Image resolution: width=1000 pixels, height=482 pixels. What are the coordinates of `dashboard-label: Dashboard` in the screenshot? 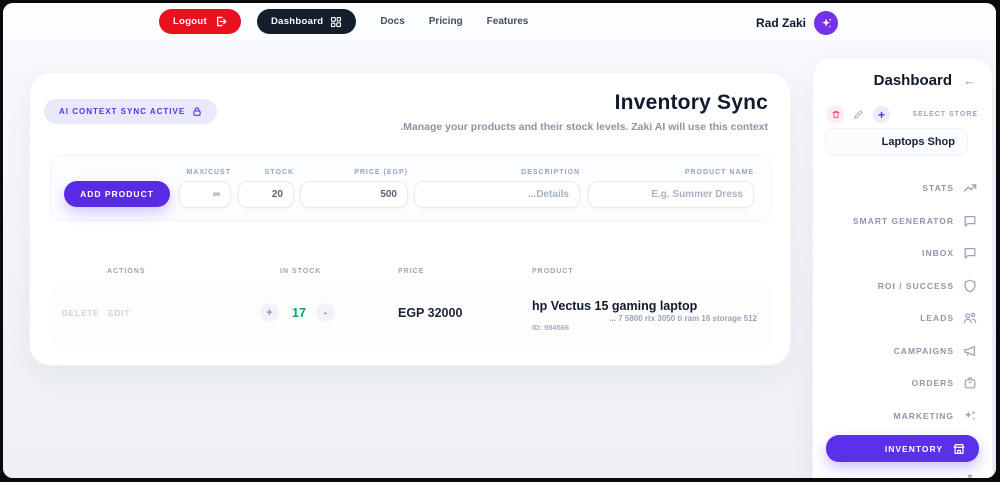 It's located at (297, 21).